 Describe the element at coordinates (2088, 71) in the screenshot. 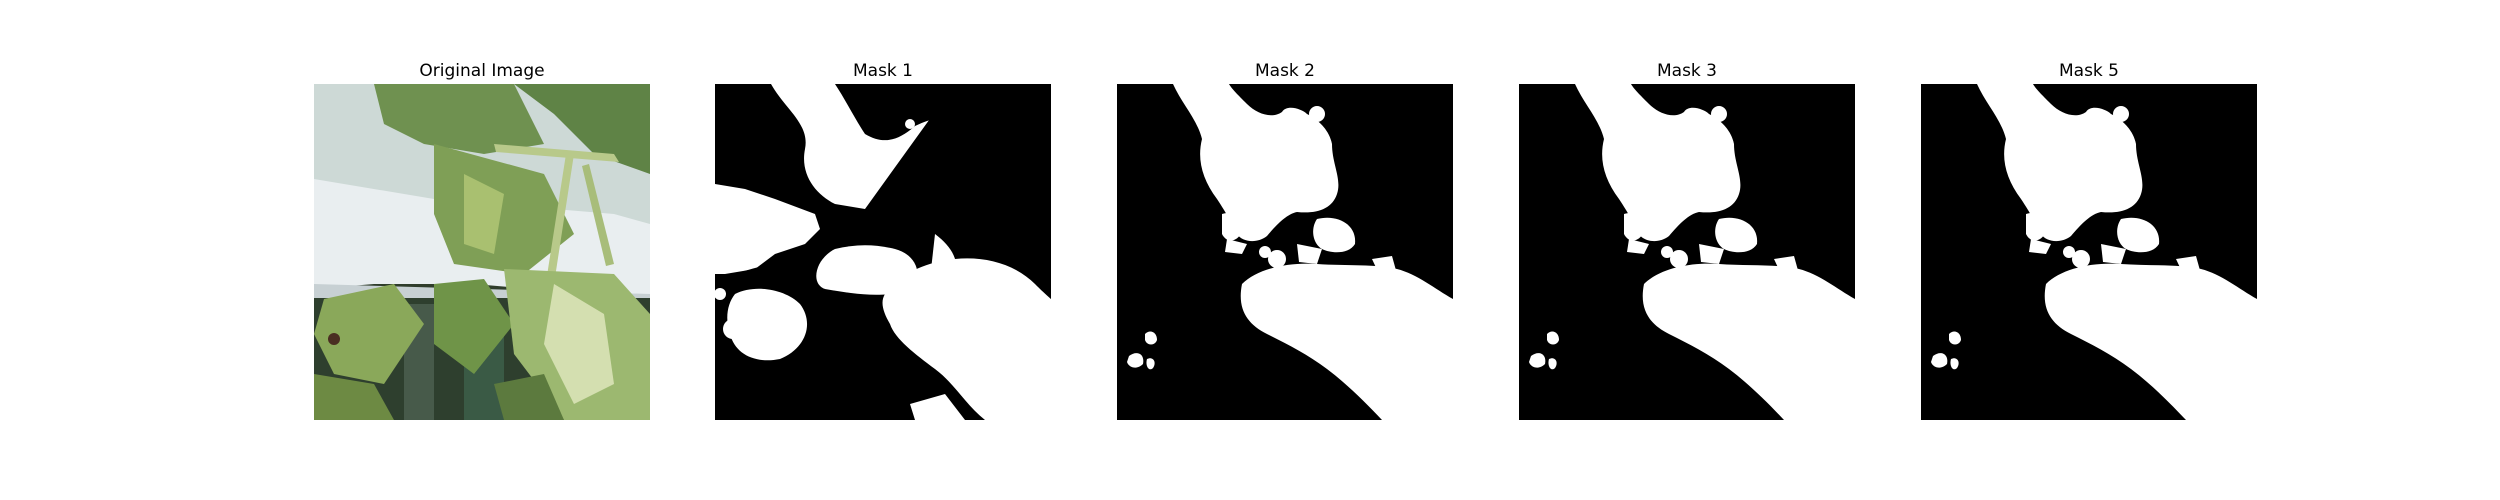

I see `panel-title: Mask 5` at that location.